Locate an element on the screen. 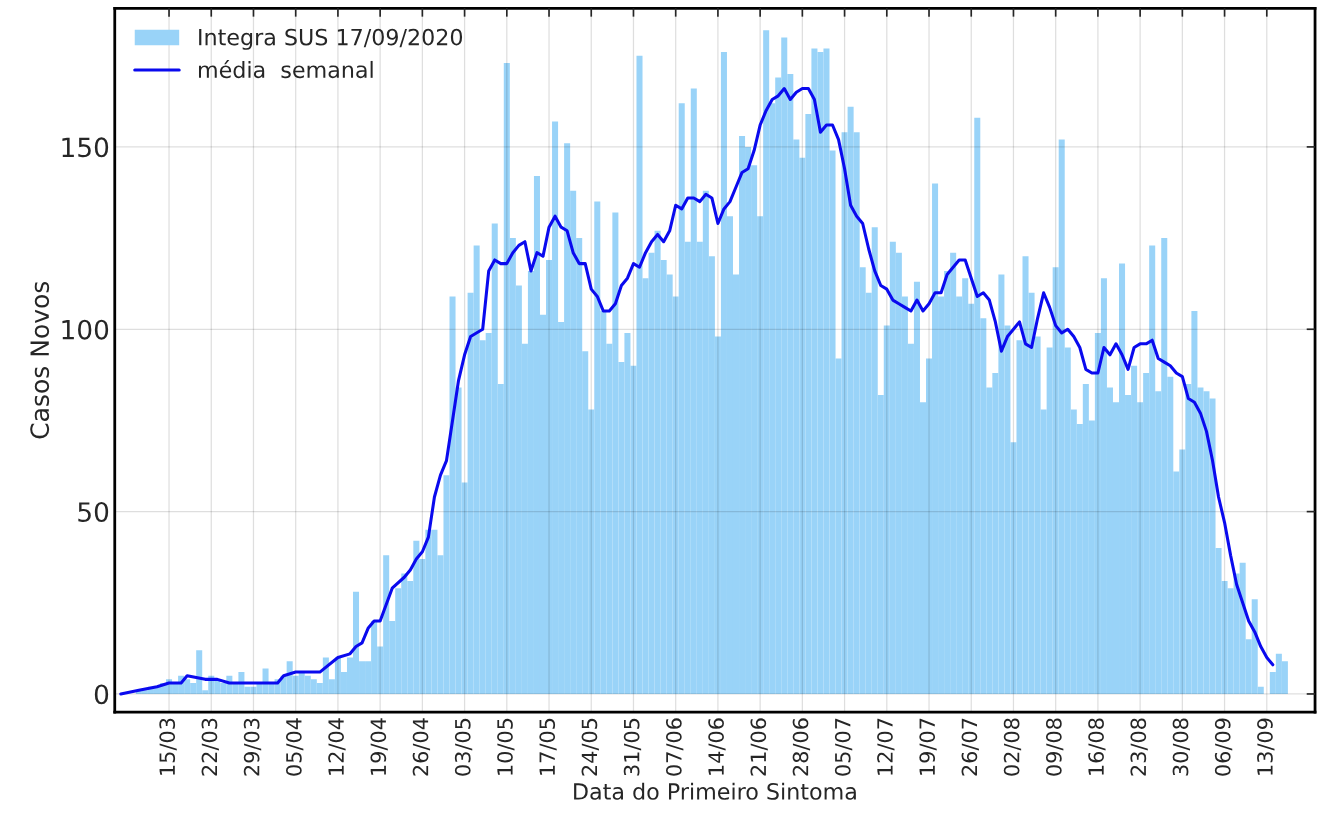 The width and height of the screenshot is (1319, 832). x-axis-title: Data do Primeiro Sintoma is located at coordinates (715, 791).